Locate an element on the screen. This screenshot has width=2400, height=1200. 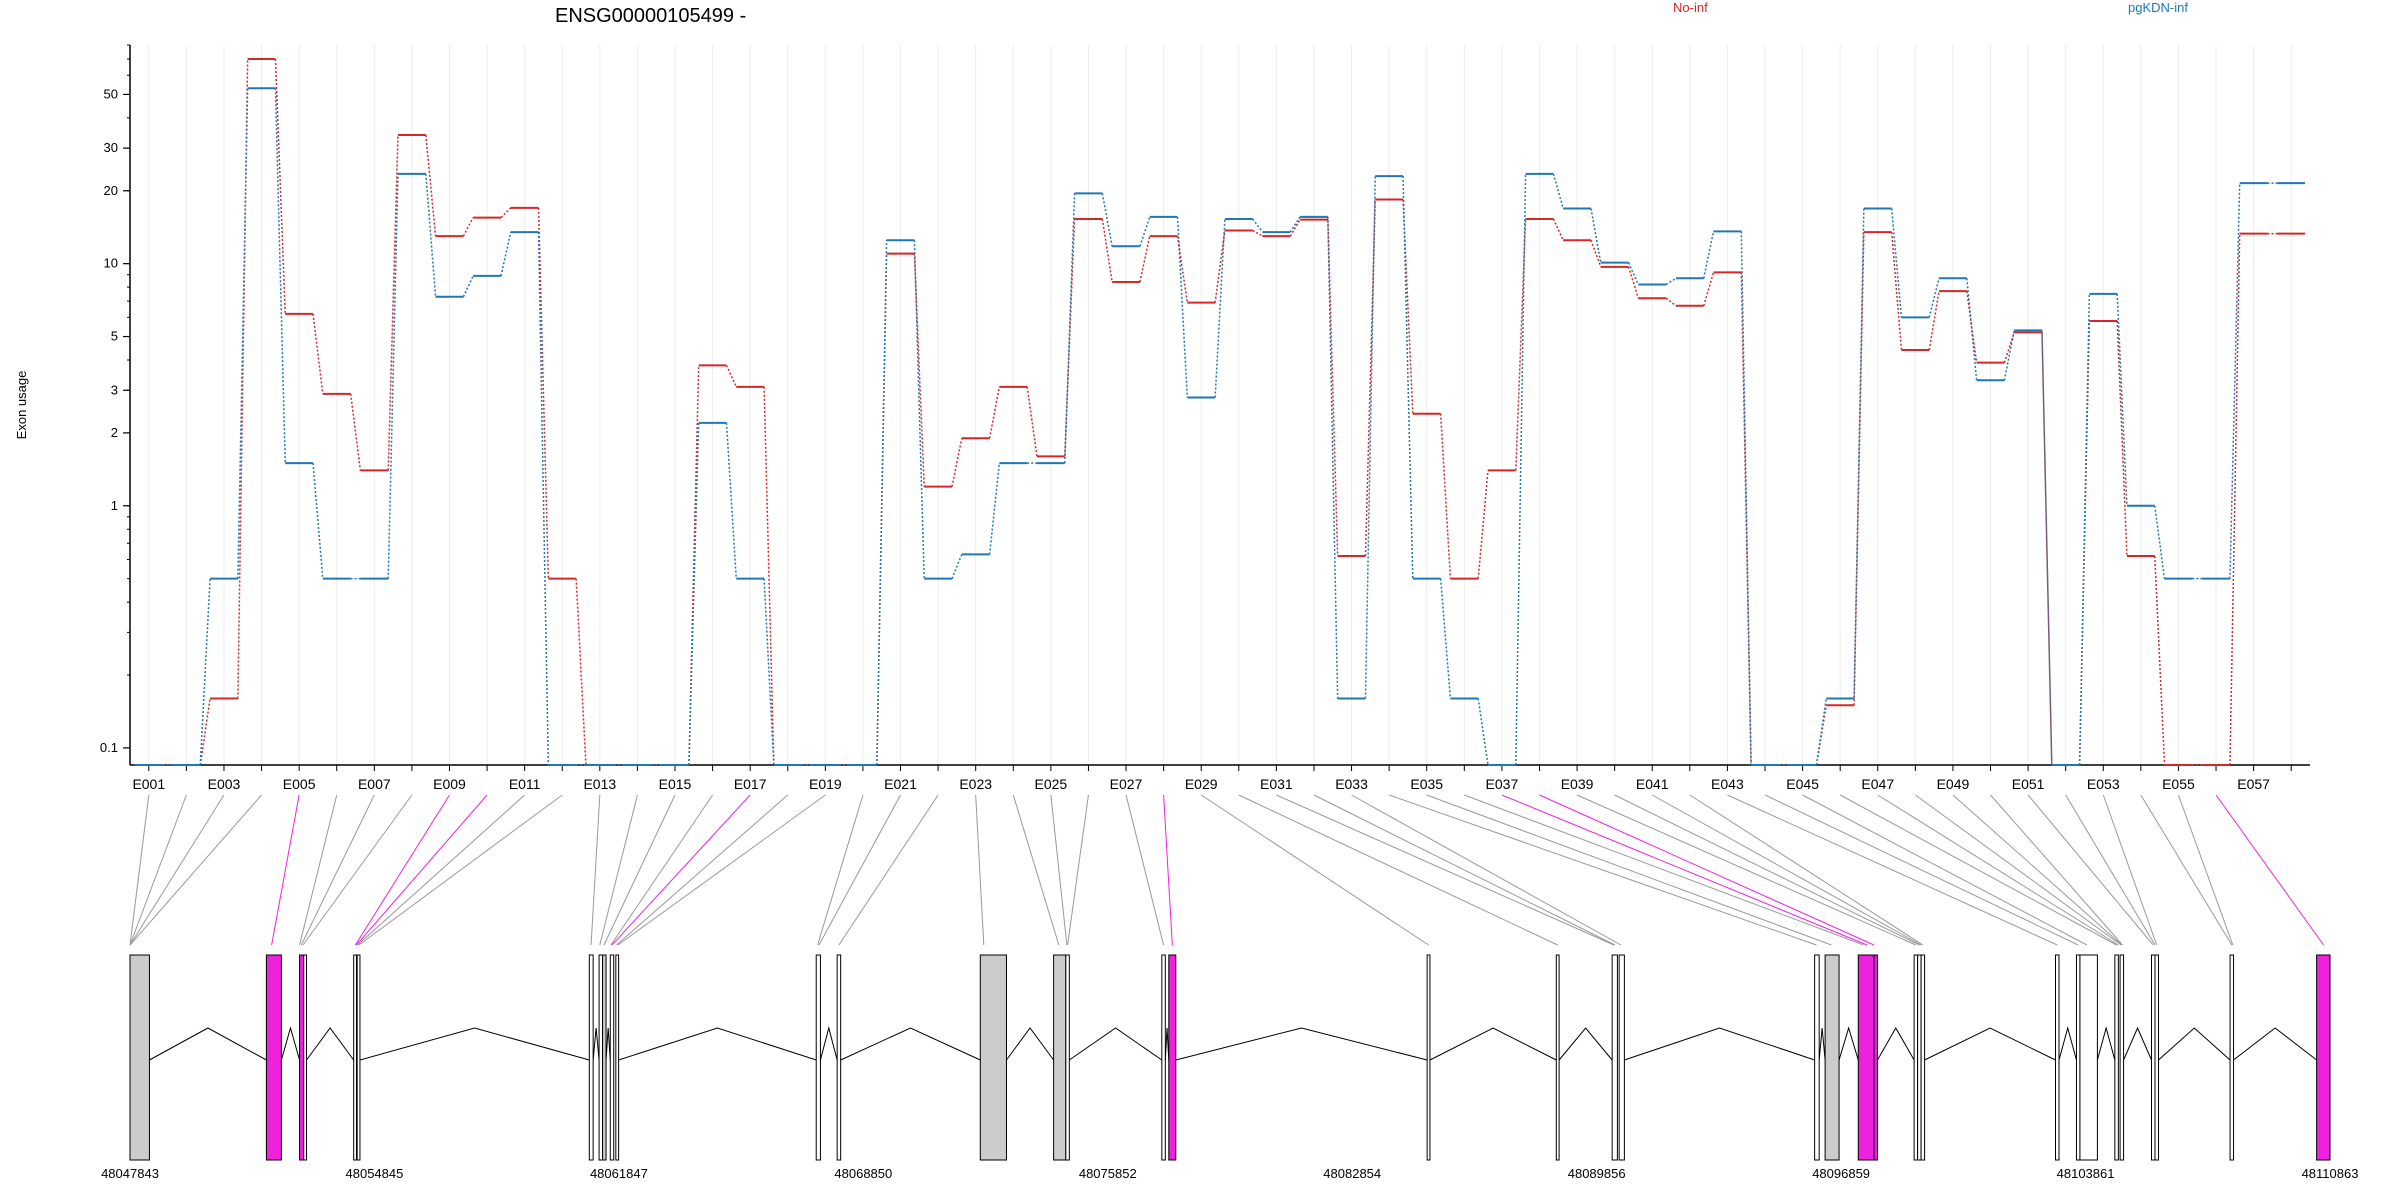
coordinate-label: 48082854 is located at coordinates (1352, 1173).